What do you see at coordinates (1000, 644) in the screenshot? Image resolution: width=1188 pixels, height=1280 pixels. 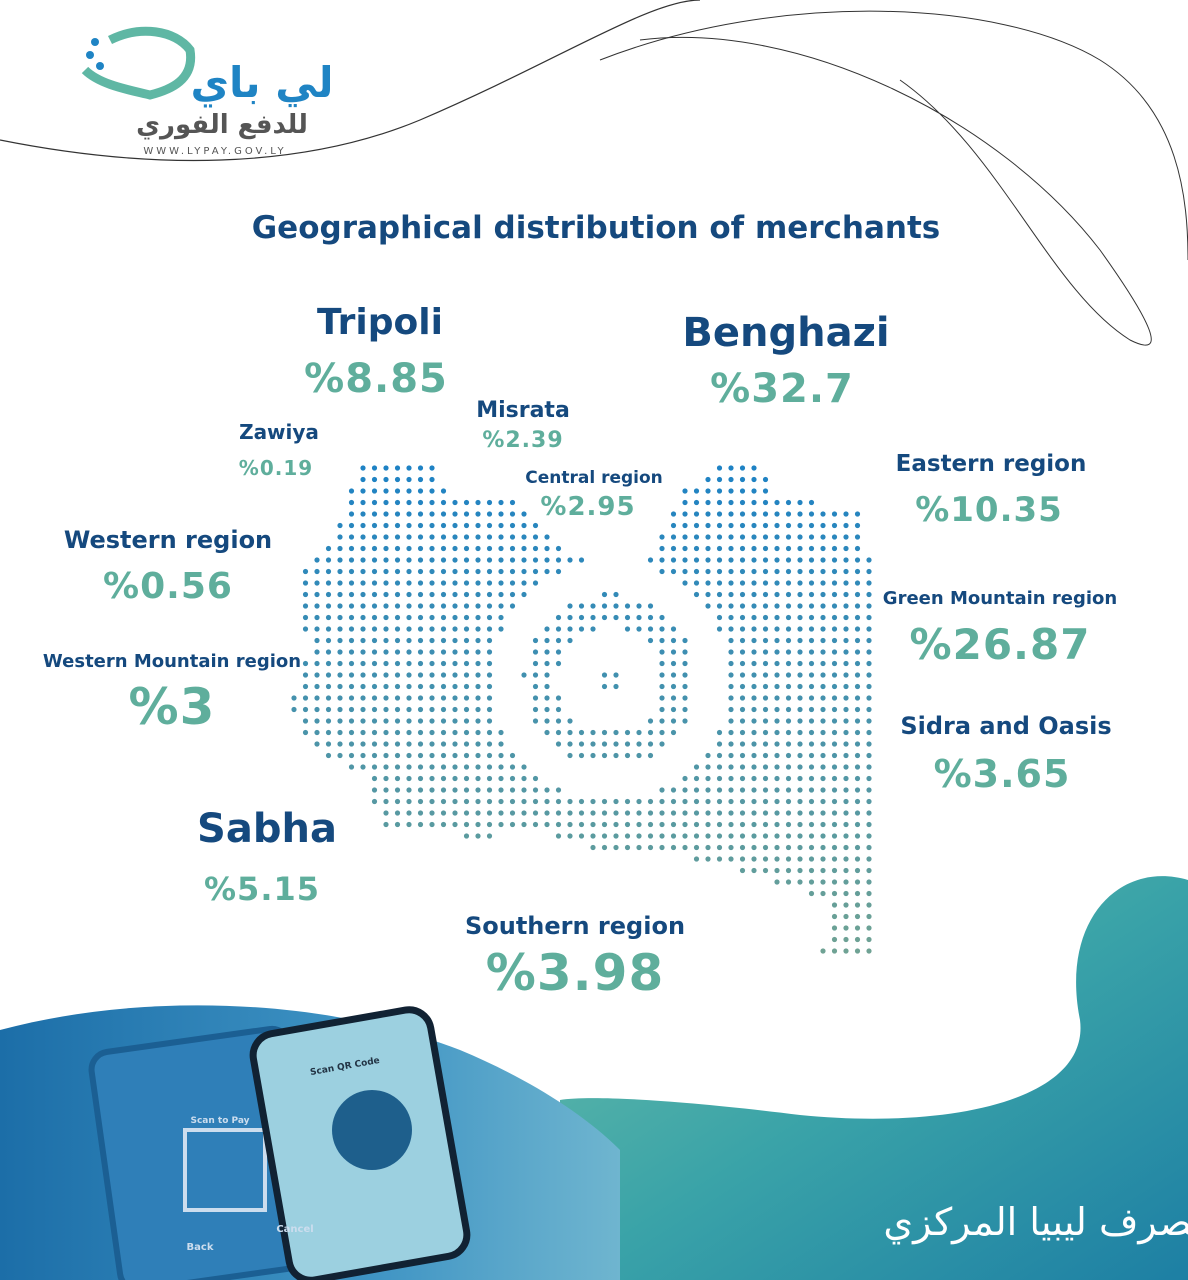 I see `region-value: %26.87` at bounding box center [1000, 644].